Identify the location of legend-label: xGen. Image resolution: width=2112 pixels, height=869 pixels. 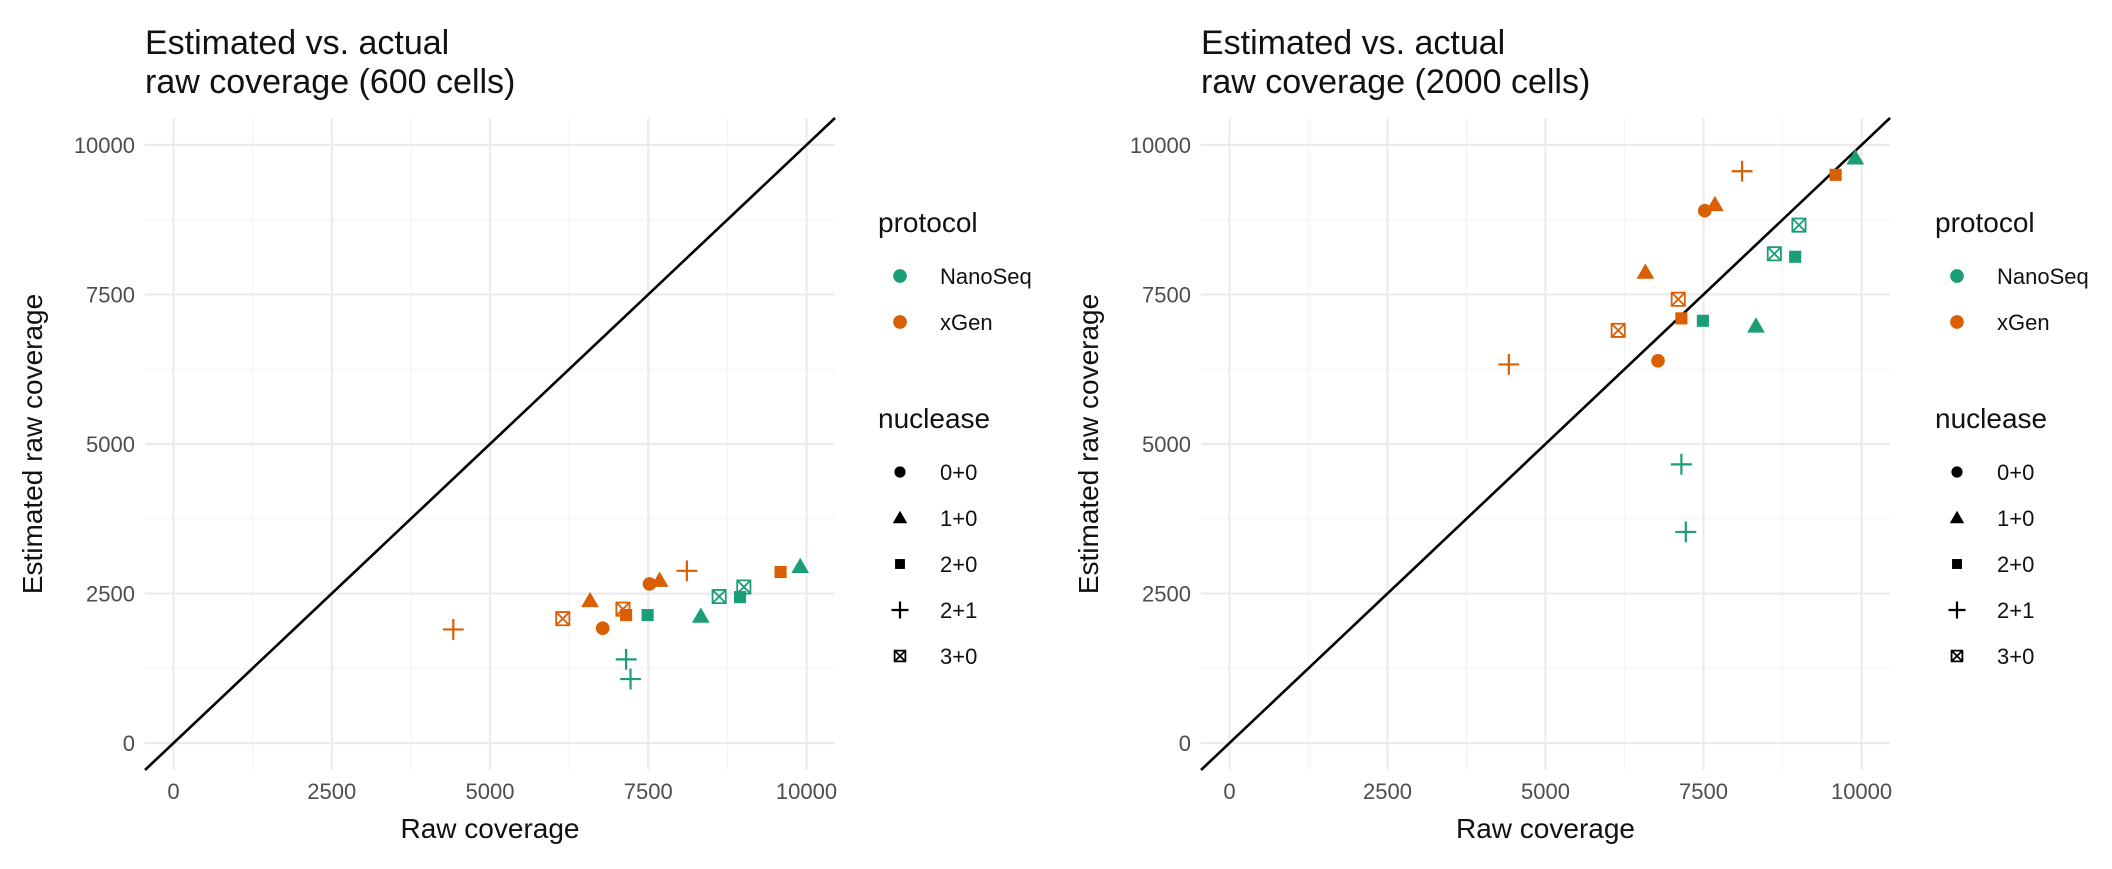
(2023, 322).